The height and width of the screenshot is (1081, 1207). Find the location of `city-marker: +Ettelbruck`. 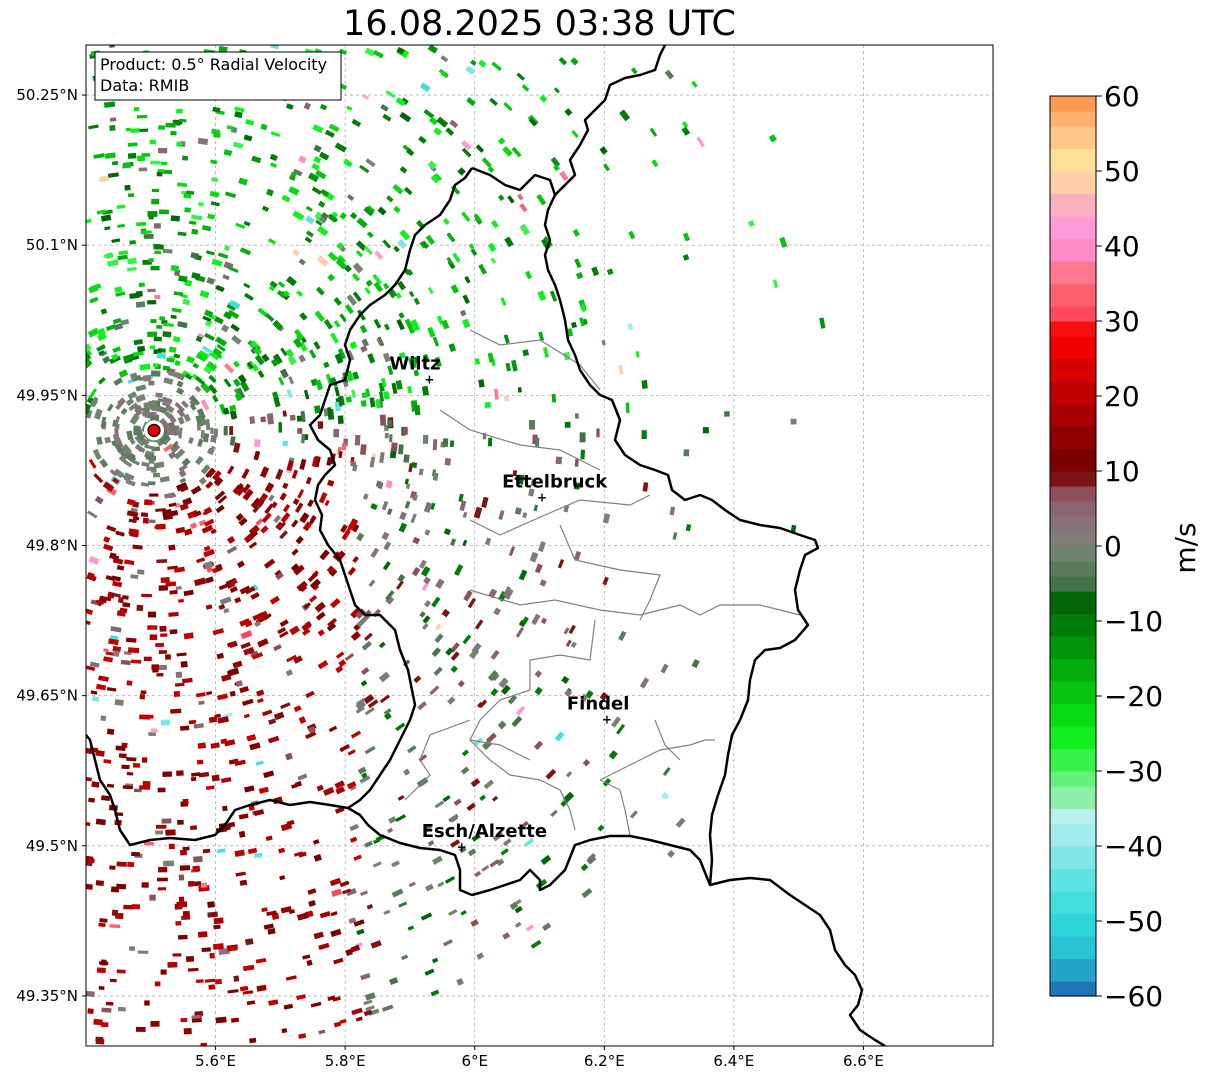

city-marker: +Ettelbruck is located at coordinates (555, 487).